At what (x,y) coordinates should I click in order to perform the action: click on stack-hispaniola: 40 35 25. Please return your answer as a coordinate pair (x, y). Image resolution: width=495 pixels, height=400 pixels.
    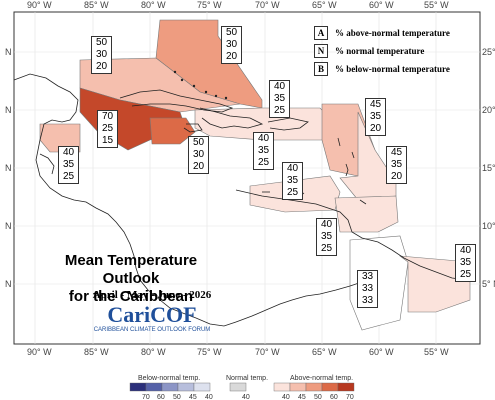
    Looking at the image, I should click on (279, 99).